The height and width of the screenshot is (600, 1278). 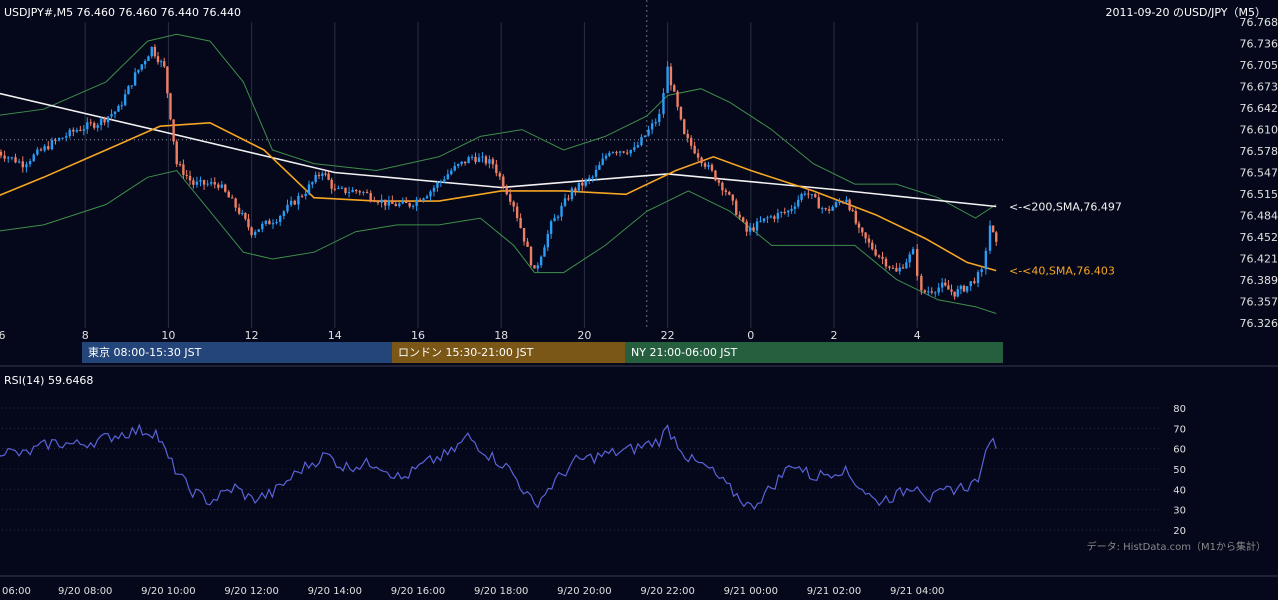 I want to click on time-tick-label: 06:00, so click(x=16, y=591).